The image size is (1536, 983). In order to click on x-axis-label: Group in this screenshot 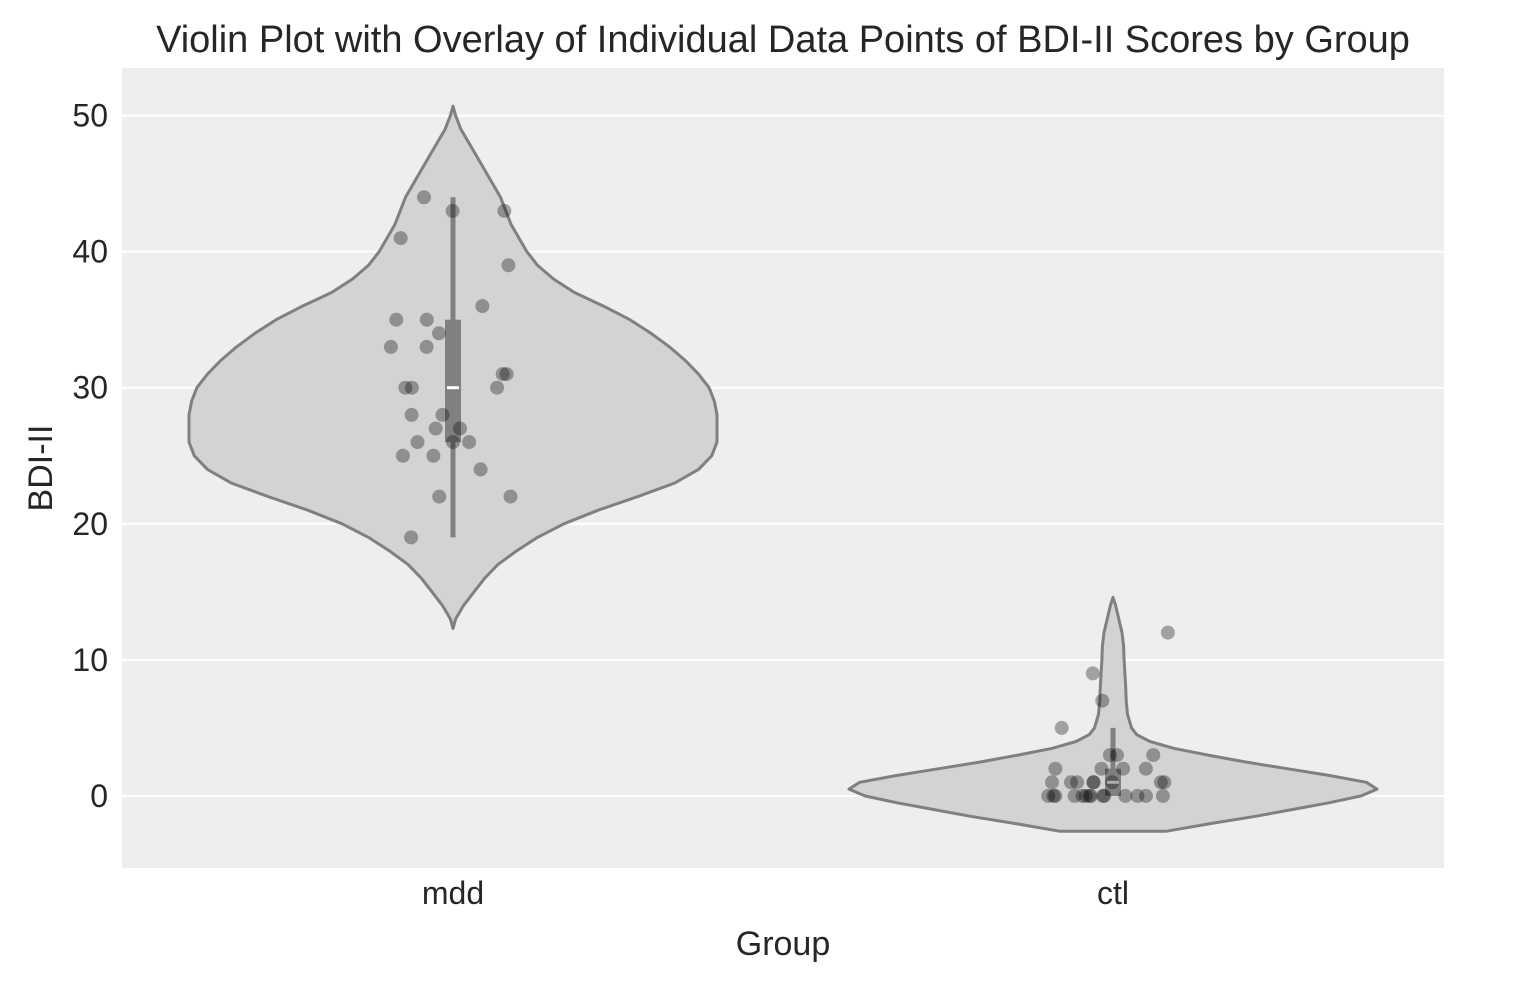, I will do `click(783, 944)`.